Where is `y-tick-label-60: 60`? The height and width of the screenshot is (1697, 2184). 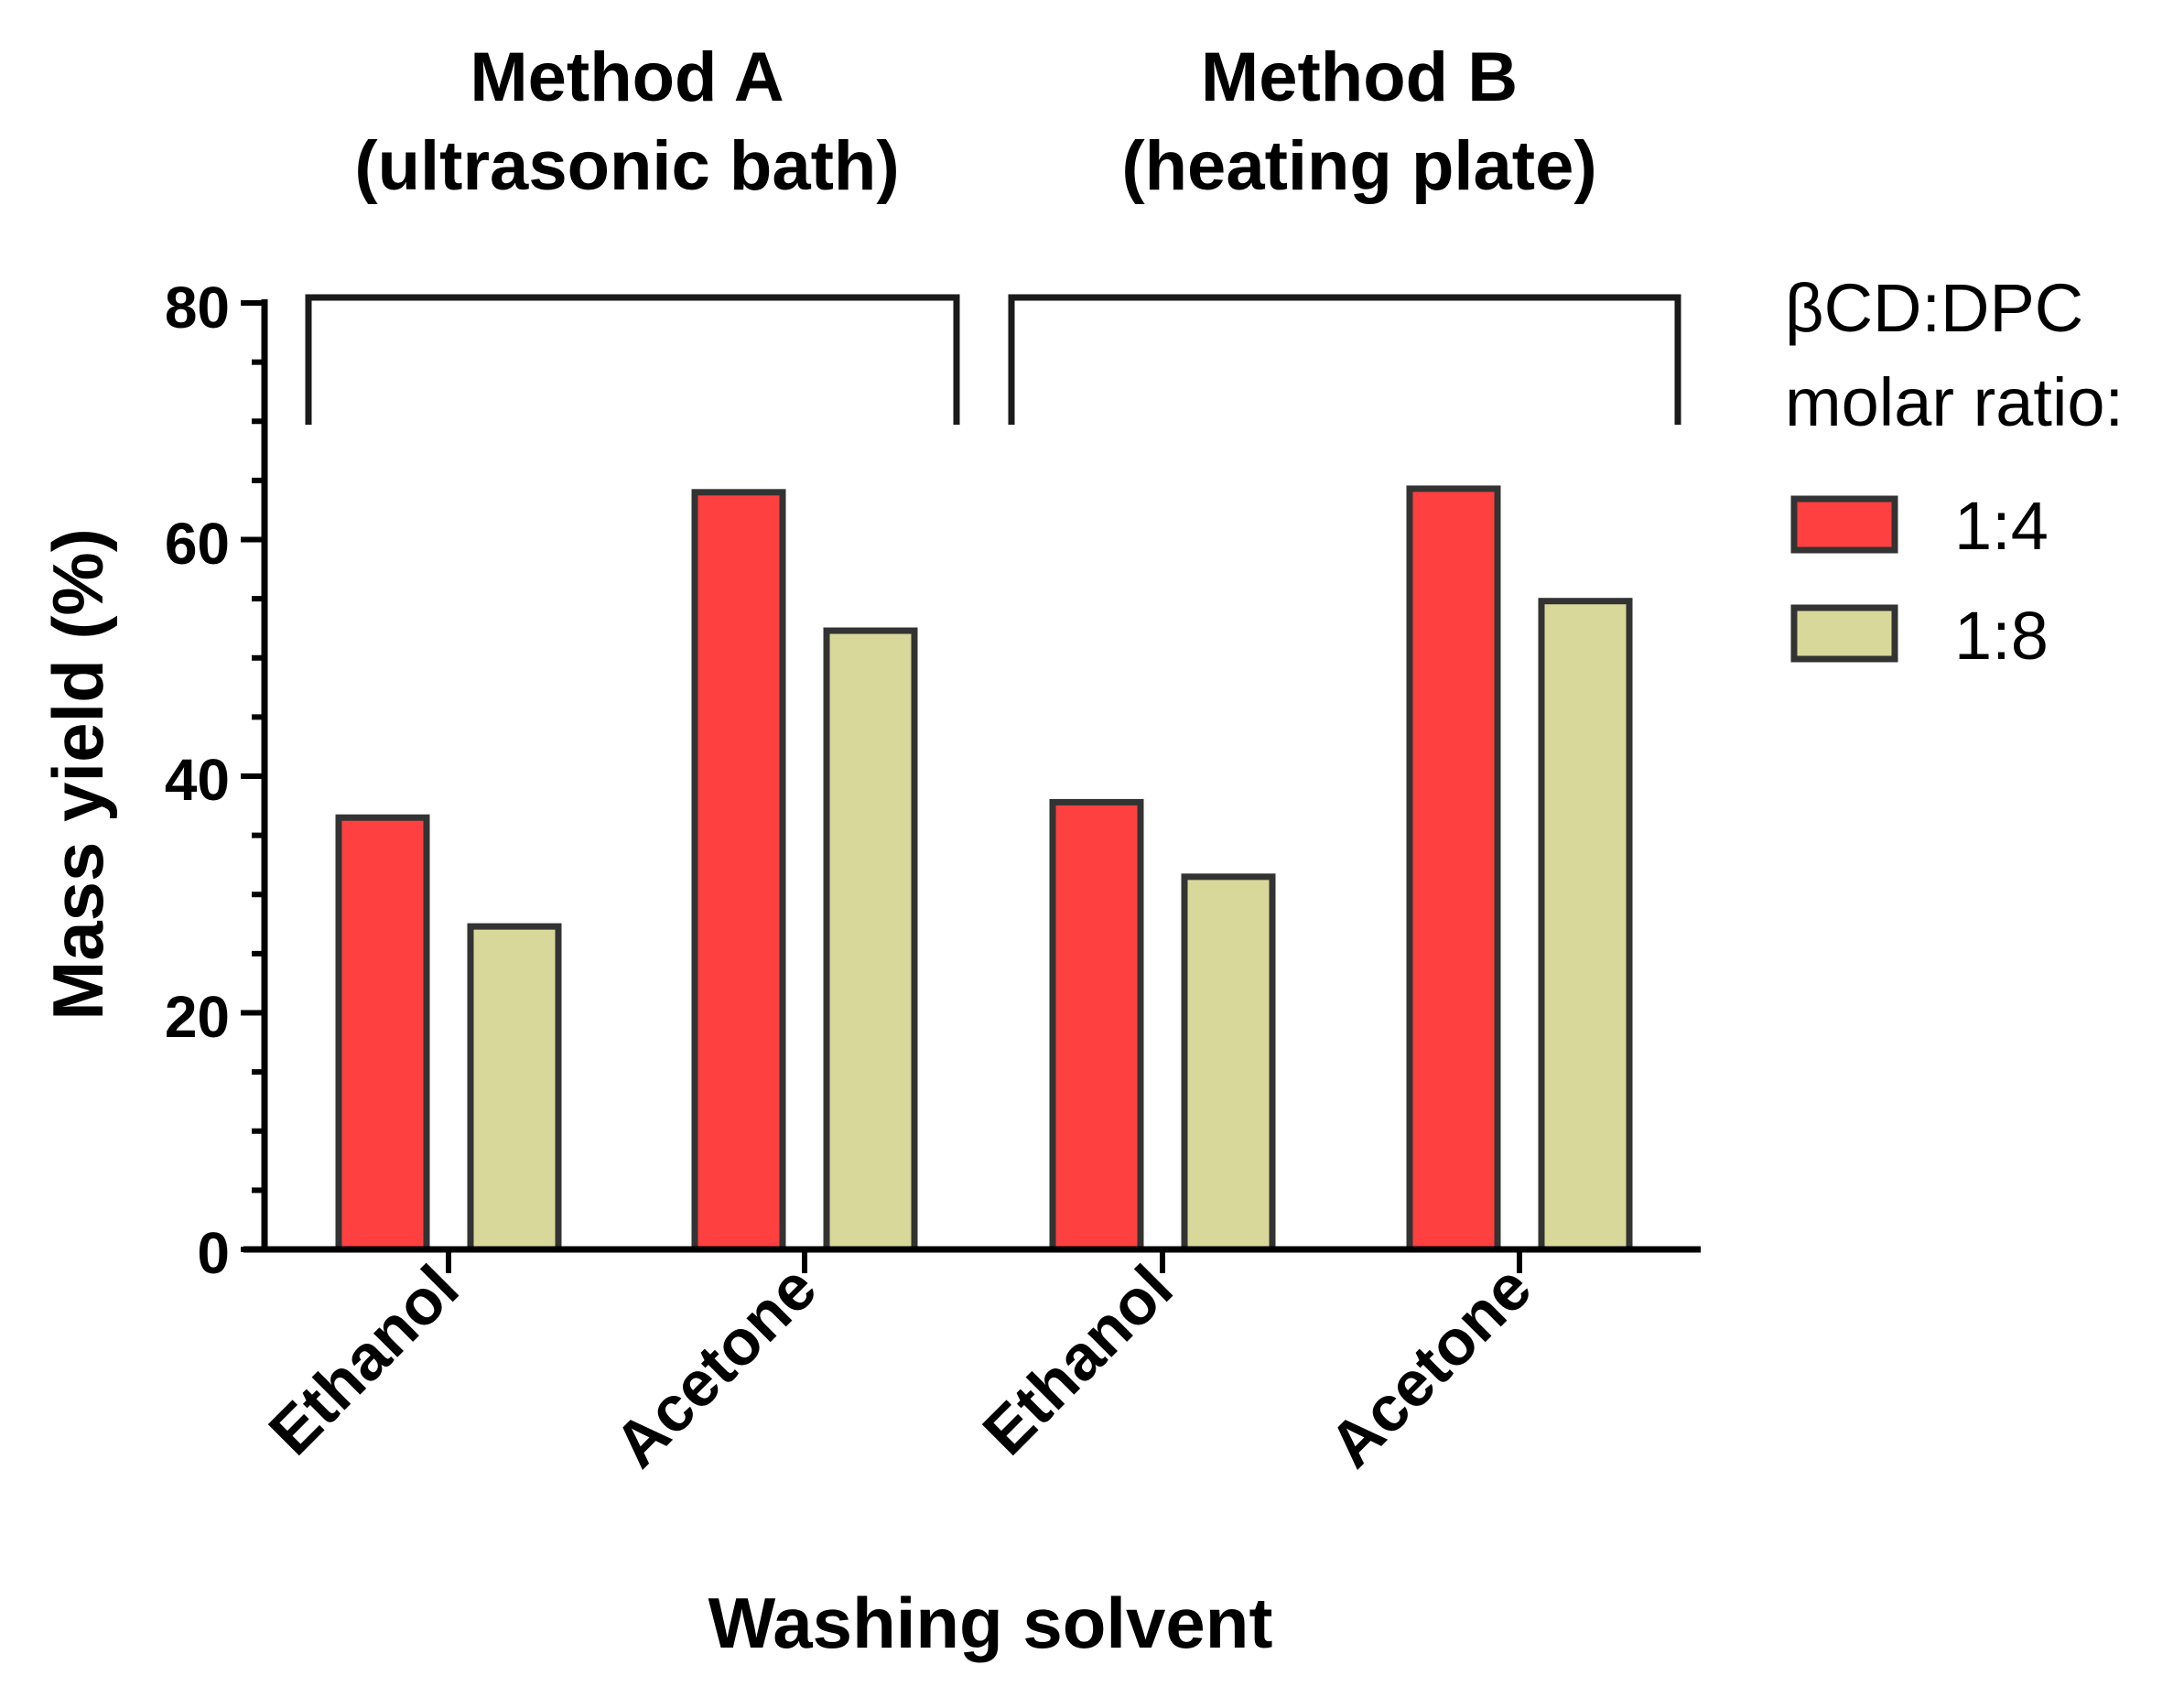 y-tick-label-60: 60 is located at coordinates (197, 544).